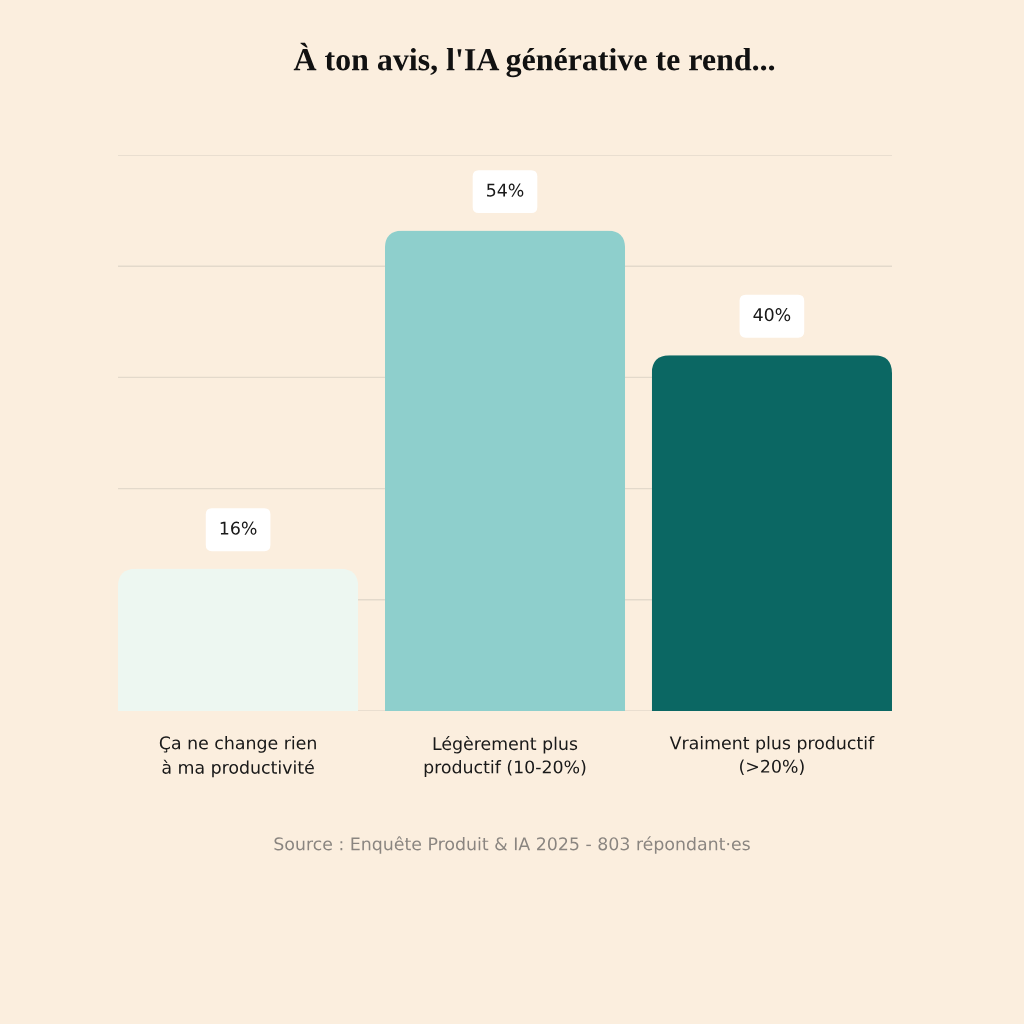 The height and width of the screenshot is (1024, 1024). I want to click on data-label: 40%, so click(772, 315).